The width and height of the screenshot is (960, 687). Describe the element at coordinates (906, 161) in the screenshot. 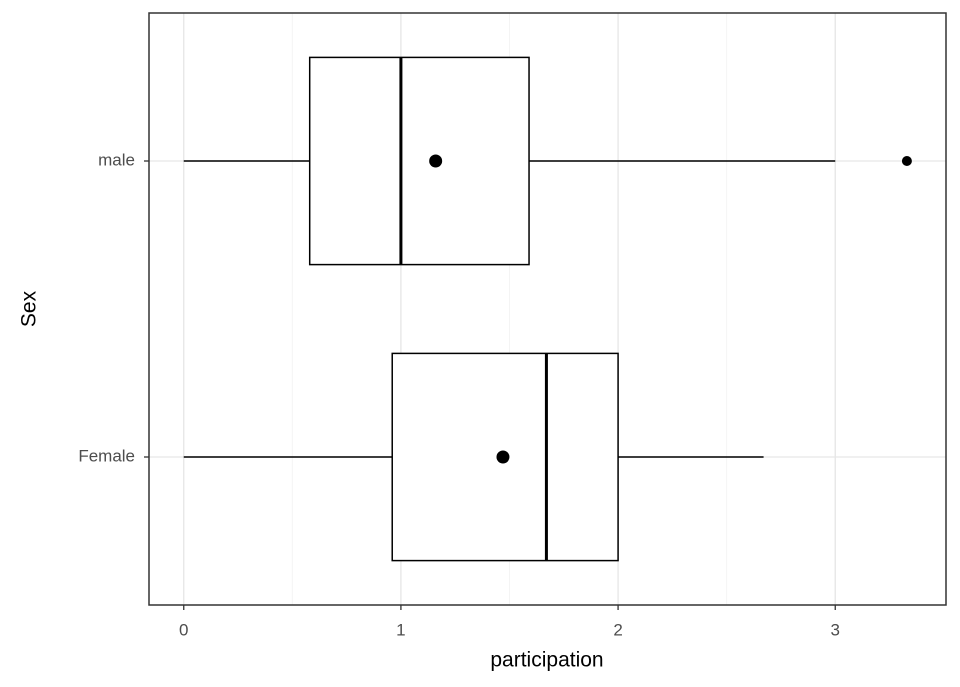

I see `outlier-point` at that location.